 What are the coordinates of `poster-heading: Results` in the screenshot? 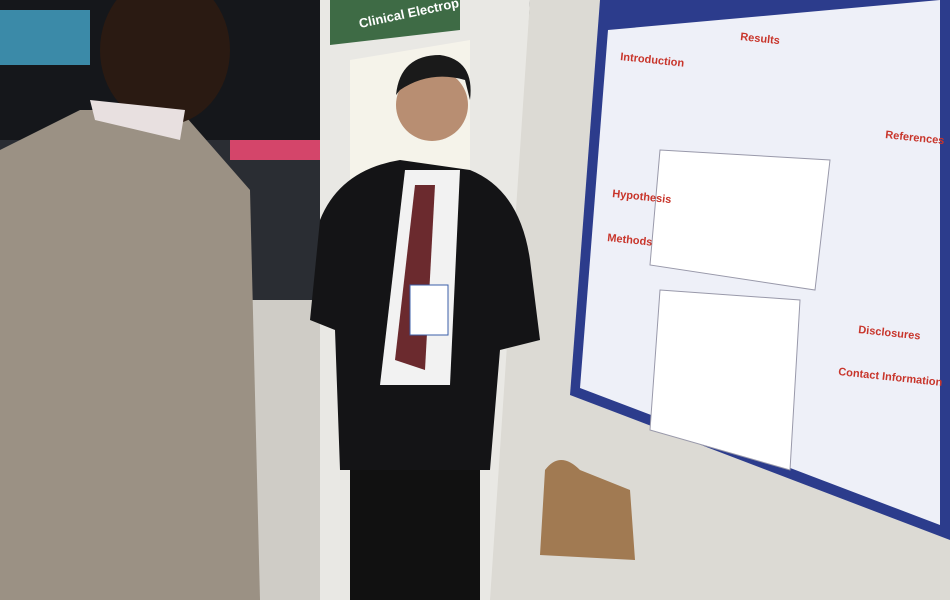 It's located at (760, 39).